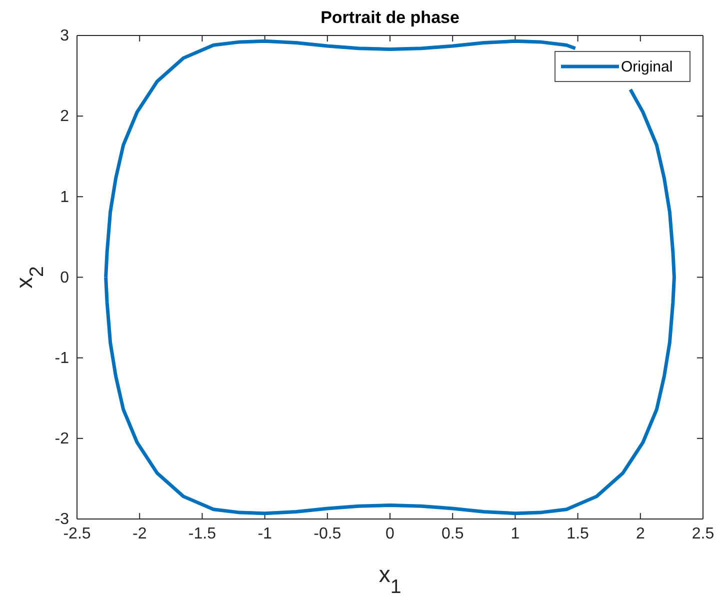 Image resolution: width=720 pixels, height=596 pixels. Describe the element at coordinates (390, 578) in the screenshot. I see `x-axis-title: x$_{1}$` at that location.